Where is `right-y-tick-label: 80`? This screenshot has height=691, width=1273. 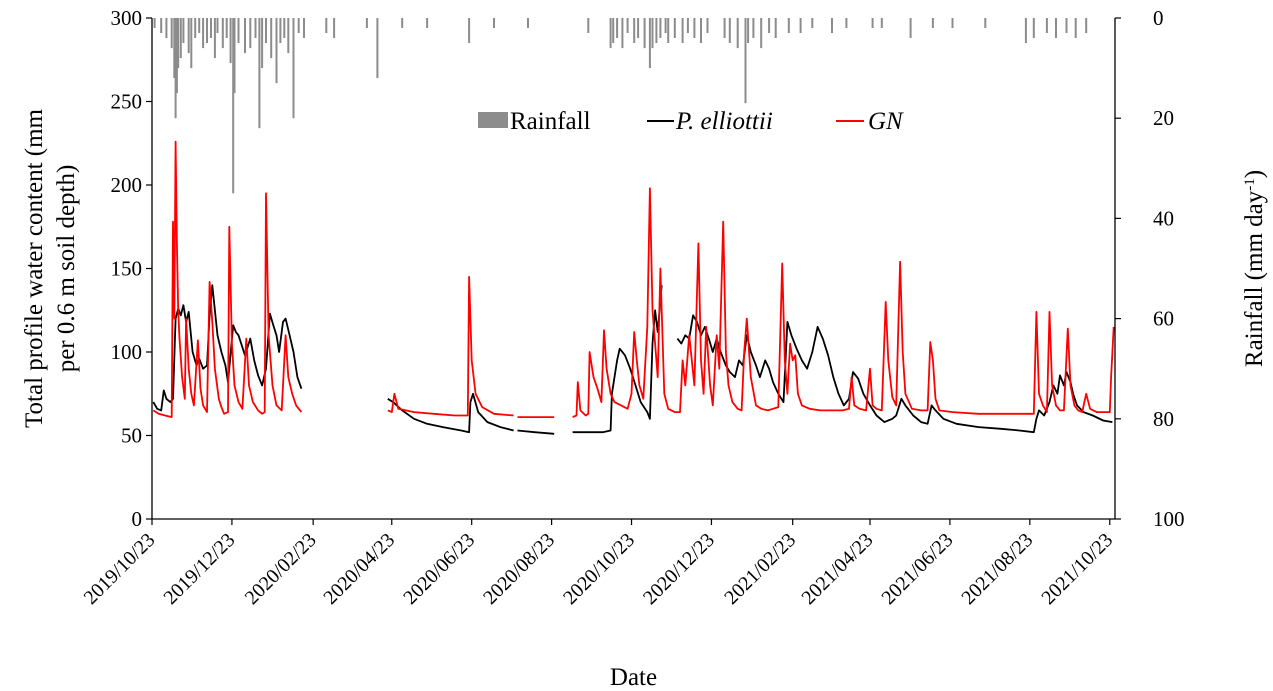 right-y-tick-label: 80 is located at coordinates (1163, 419).